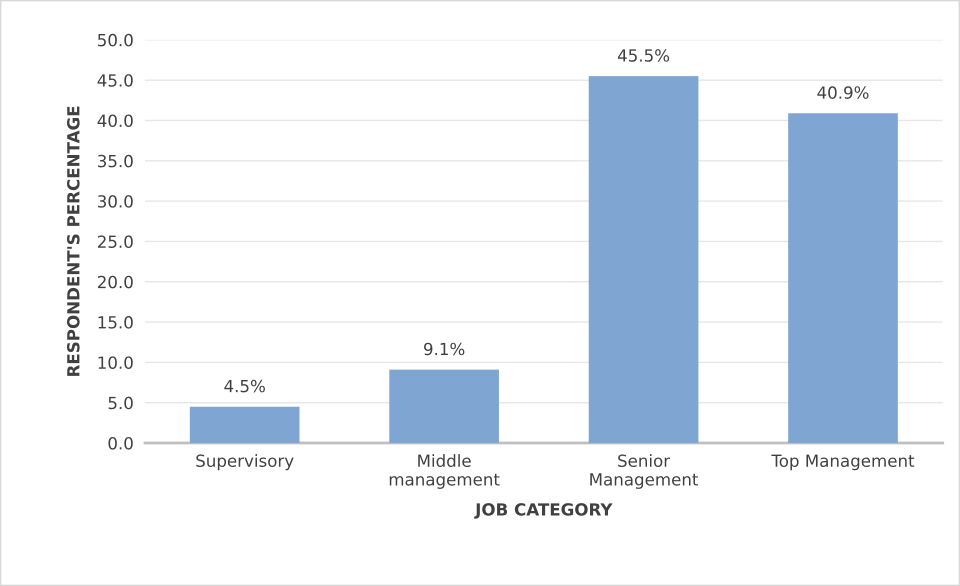  Describe the element at coordinates (644, 55) in the screenshot. I see `data-label: 45.5%` at that location.